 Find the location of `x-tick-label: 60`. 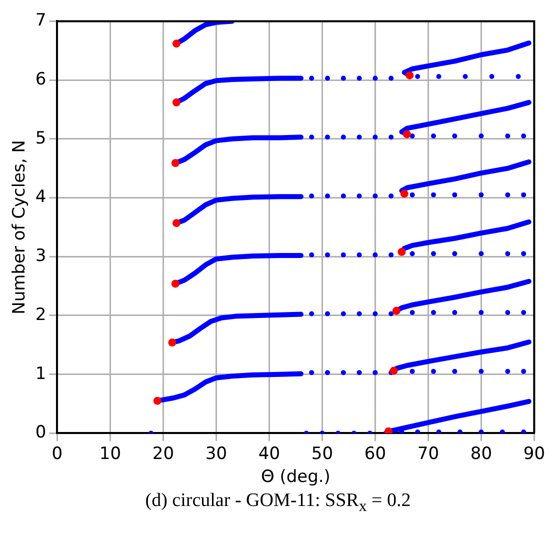

x-tick-label: 60 is located at coordinates (375, 454).